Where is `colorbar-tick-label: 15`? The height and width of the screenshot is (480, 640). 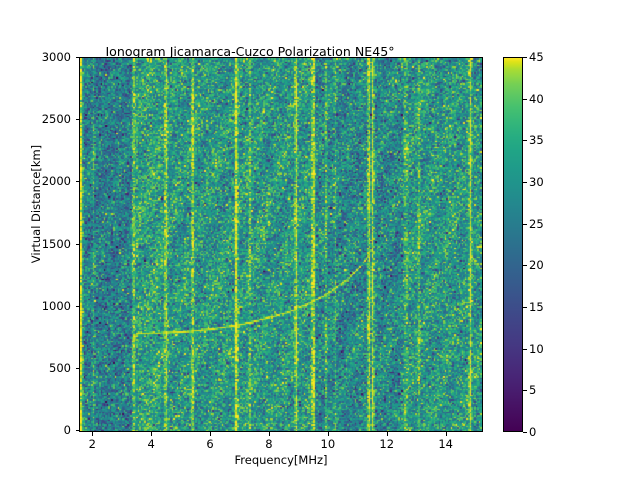 colorbar-tick-label: 15 is located at coordinates (536, 307).